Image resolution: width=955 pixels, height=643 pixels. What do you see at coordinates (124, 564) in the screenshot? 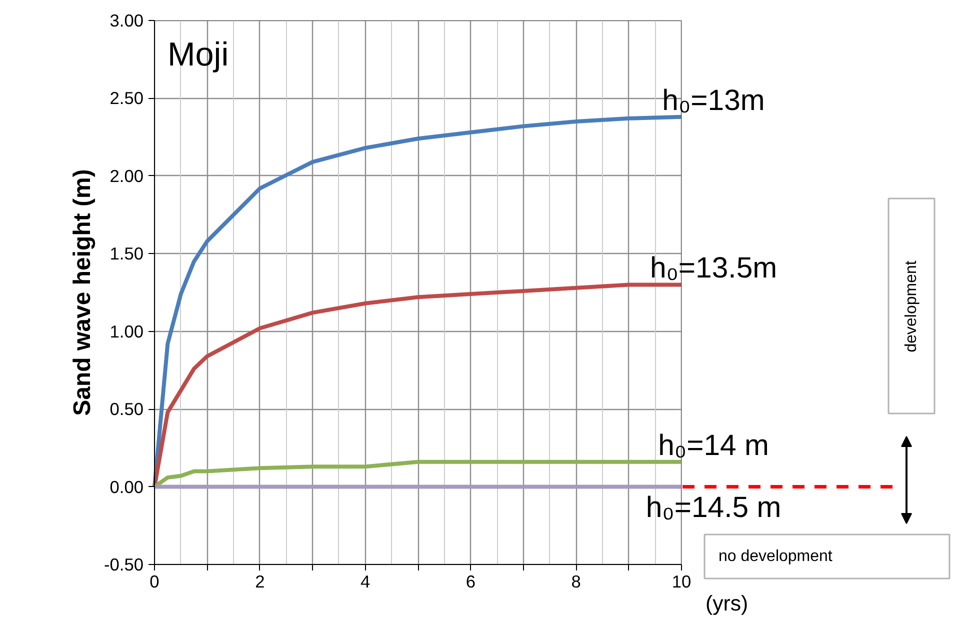
I see `y-tick-label: -0.50` at bounding box center [124, 564].